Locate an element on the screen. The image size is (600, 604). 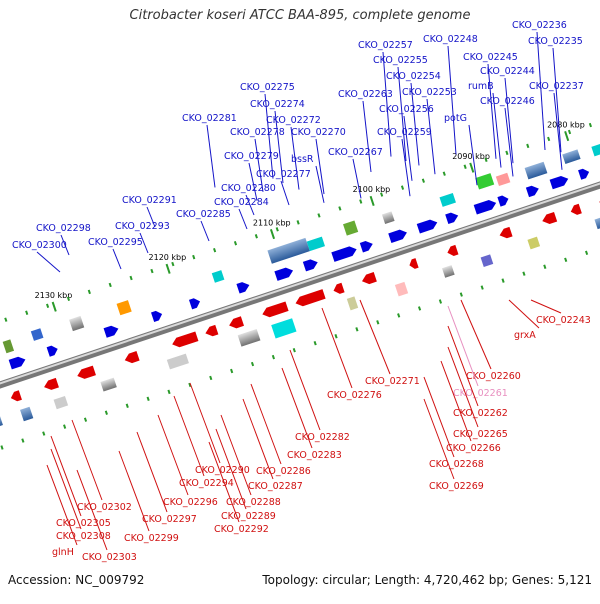
gene-label-bottom: CKO_02287 is located at coordinates (275, 486).